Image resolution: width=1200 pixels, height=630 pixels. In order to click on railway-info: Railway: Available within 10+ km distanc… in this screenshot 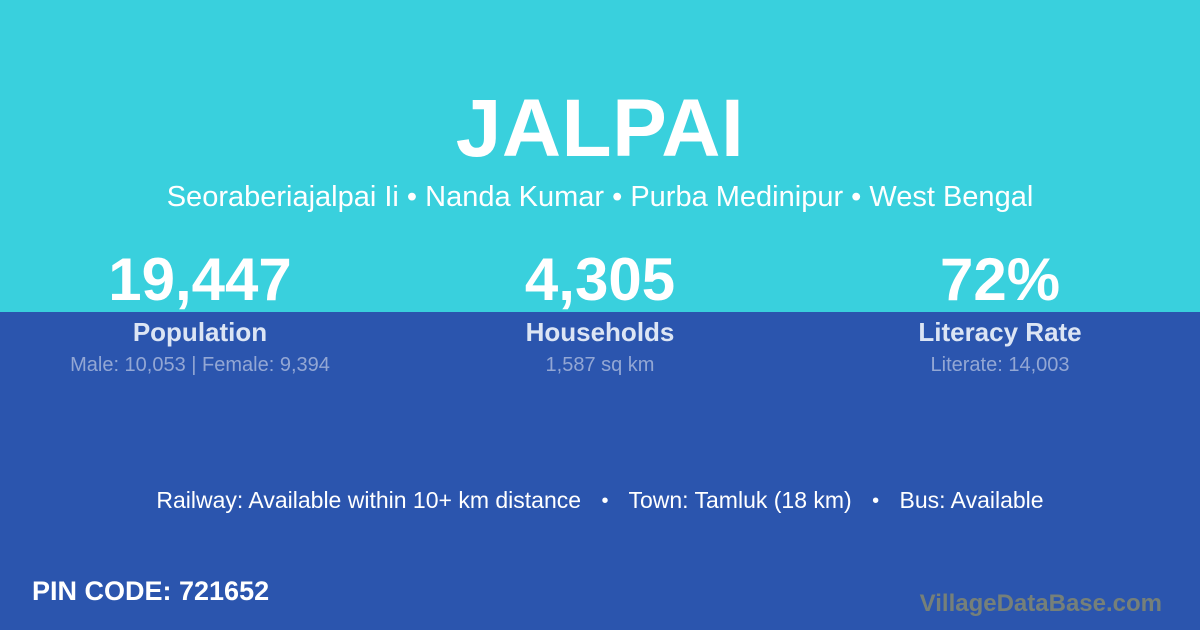, I will do `click(369, 500)`.